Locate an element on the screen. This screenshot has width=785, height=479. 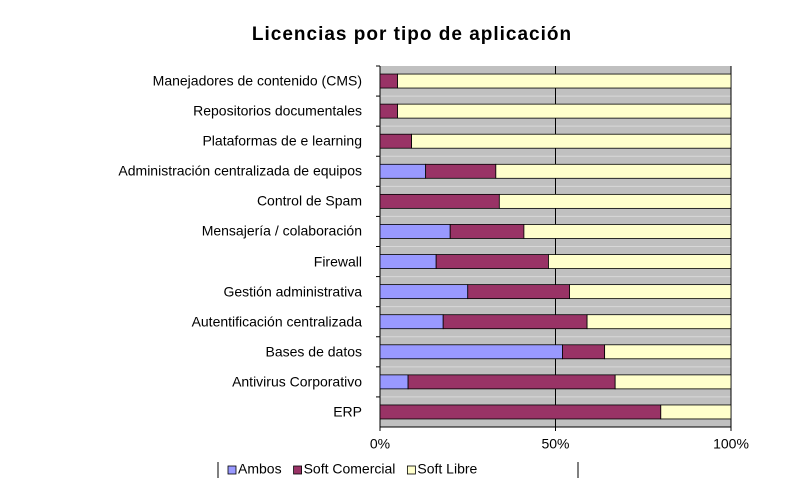
x-tick-label: 50% is located at coordinates (555, 444).